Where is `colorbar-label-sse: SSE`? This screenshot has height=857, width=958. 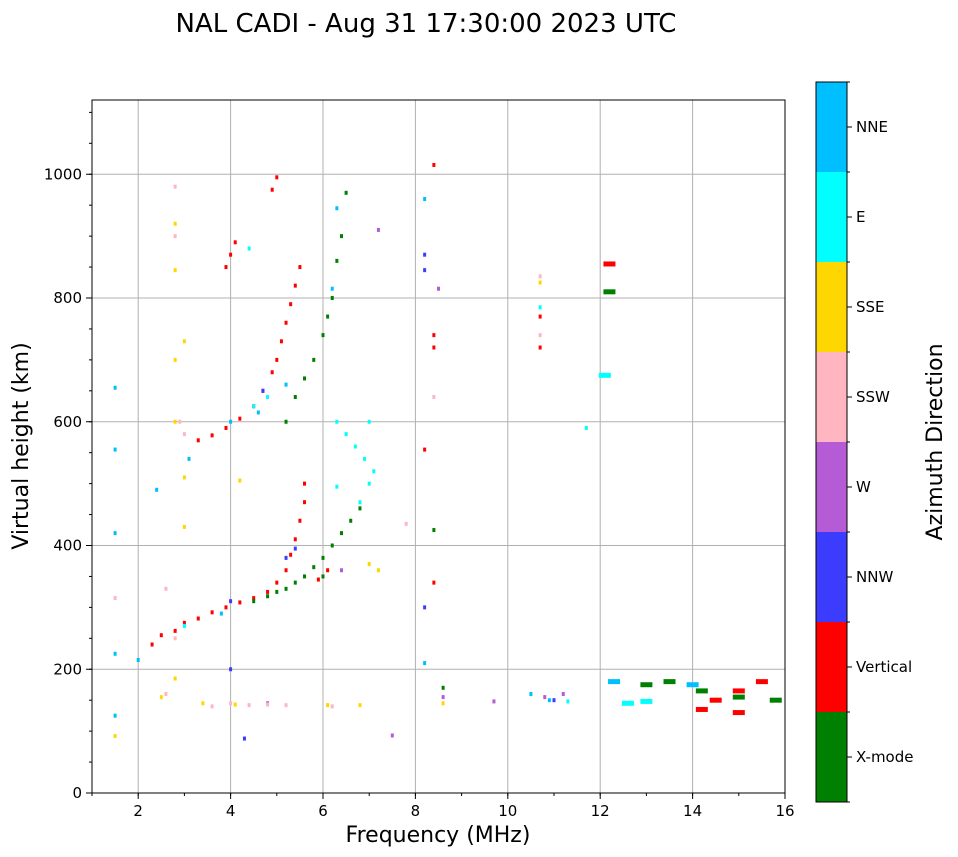 colorbar-label-sse: SSE is located at coordinates (870, 307).